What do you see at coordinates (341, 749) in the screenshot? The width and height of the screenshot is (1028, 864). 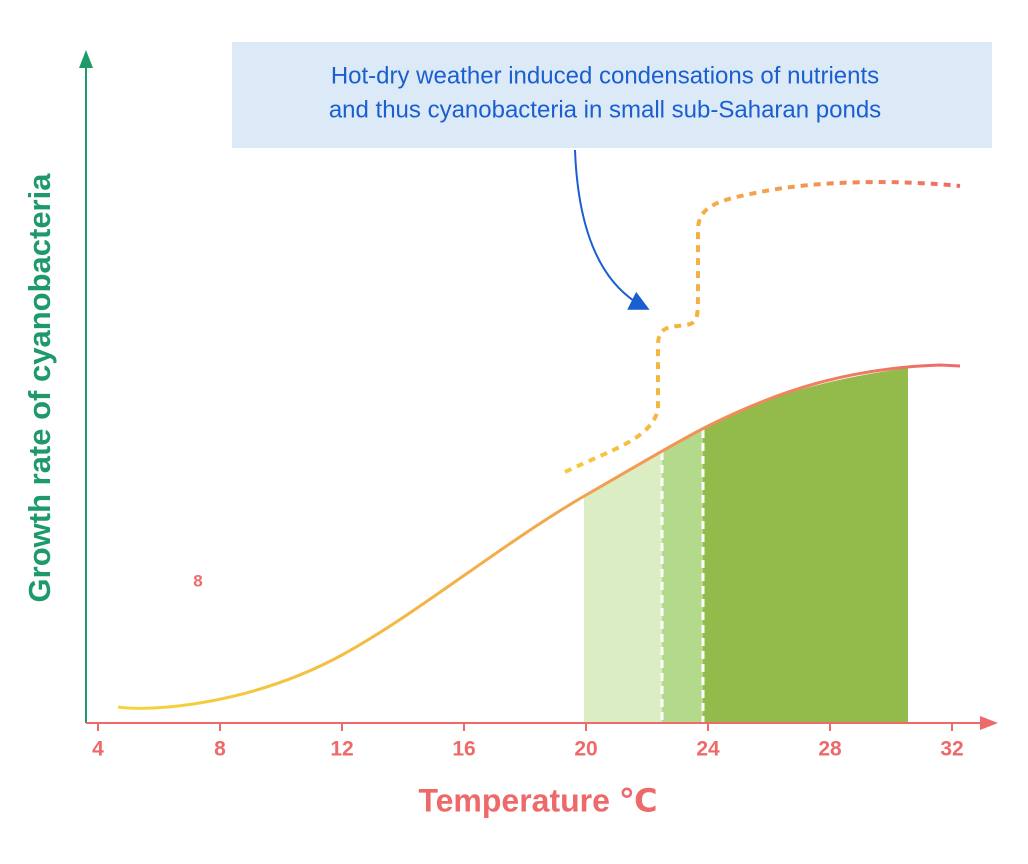 I see `x-tick-label: 12` at bounding box center [341, 749].